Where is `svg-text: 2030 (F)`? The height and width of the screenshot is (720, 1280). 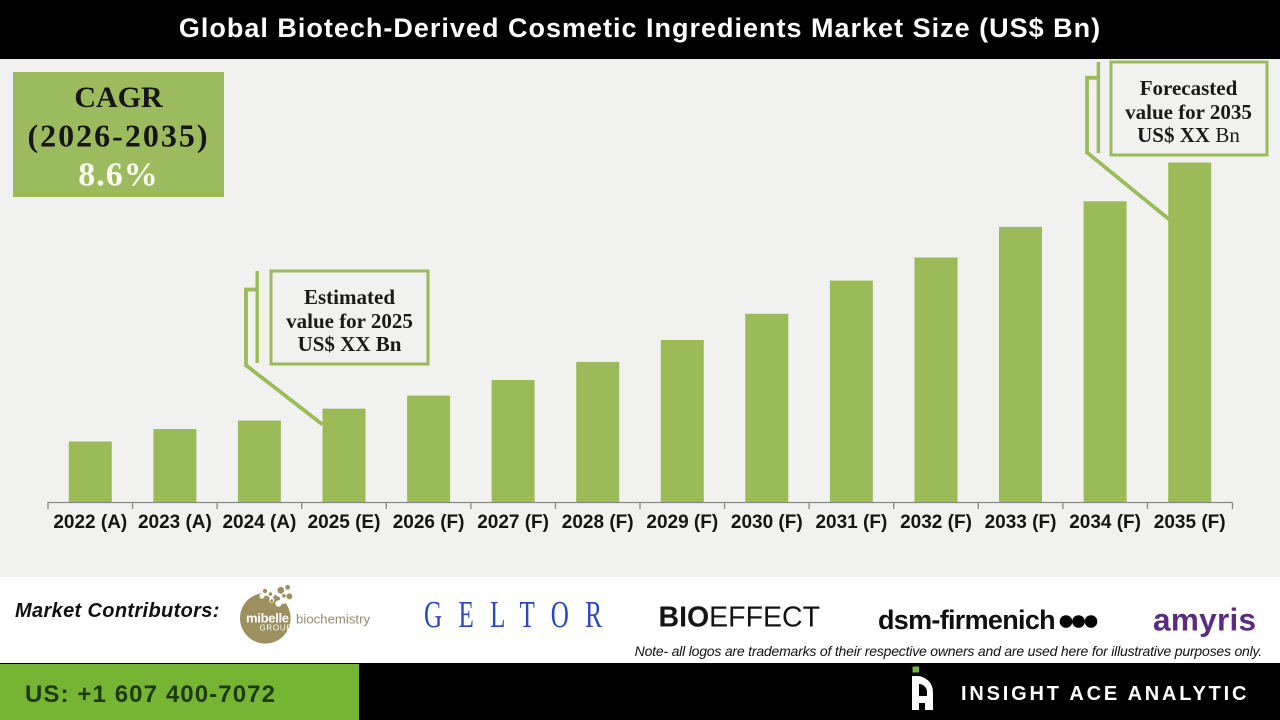 svg-text: 2030 (F) is located at coordinates (767, 522).